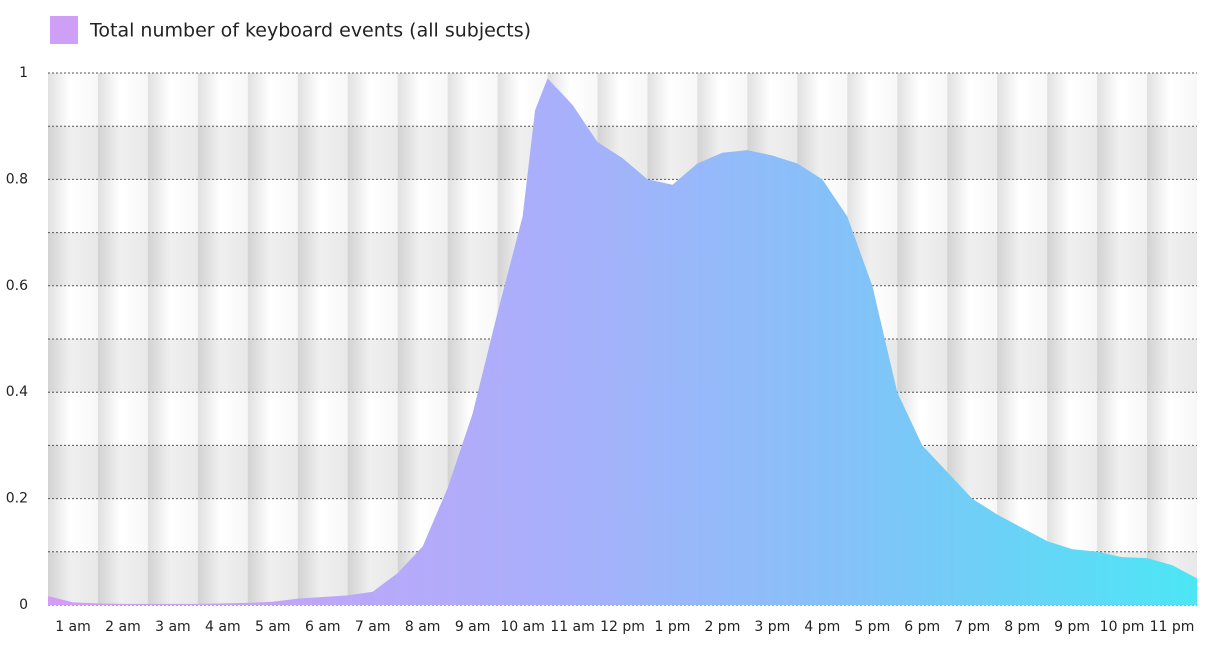  What do you see at coordinates (17, 499) in the screenshot?
I see `y-tick-label: 0.2` at bounding box center [17, 499].